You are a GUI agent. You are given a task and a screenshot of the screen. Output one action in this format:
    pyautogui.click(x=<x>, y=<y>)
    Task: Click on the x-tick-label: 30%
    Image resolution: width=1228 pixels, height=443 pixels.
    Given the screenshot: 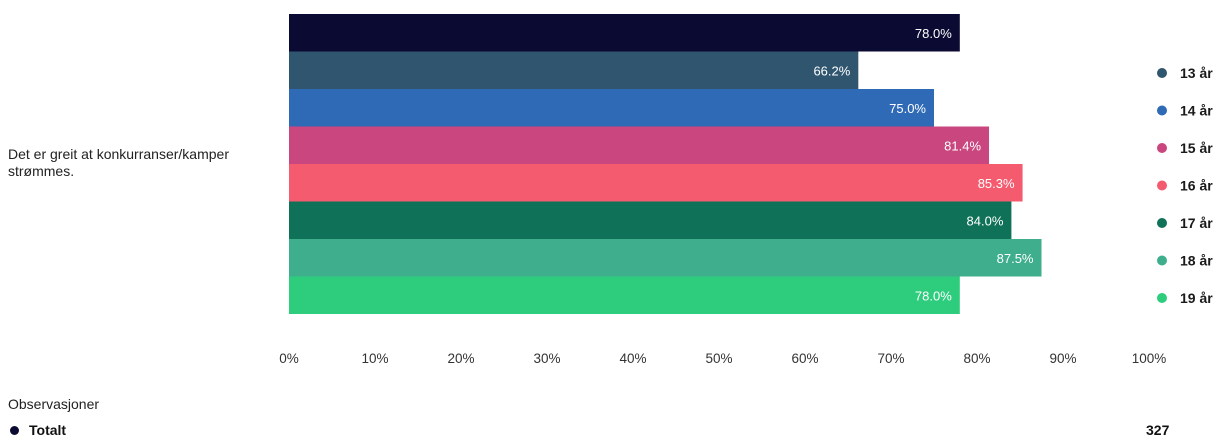 What is the action you would take?
    pyautogui.click(x=546, y=358)
    